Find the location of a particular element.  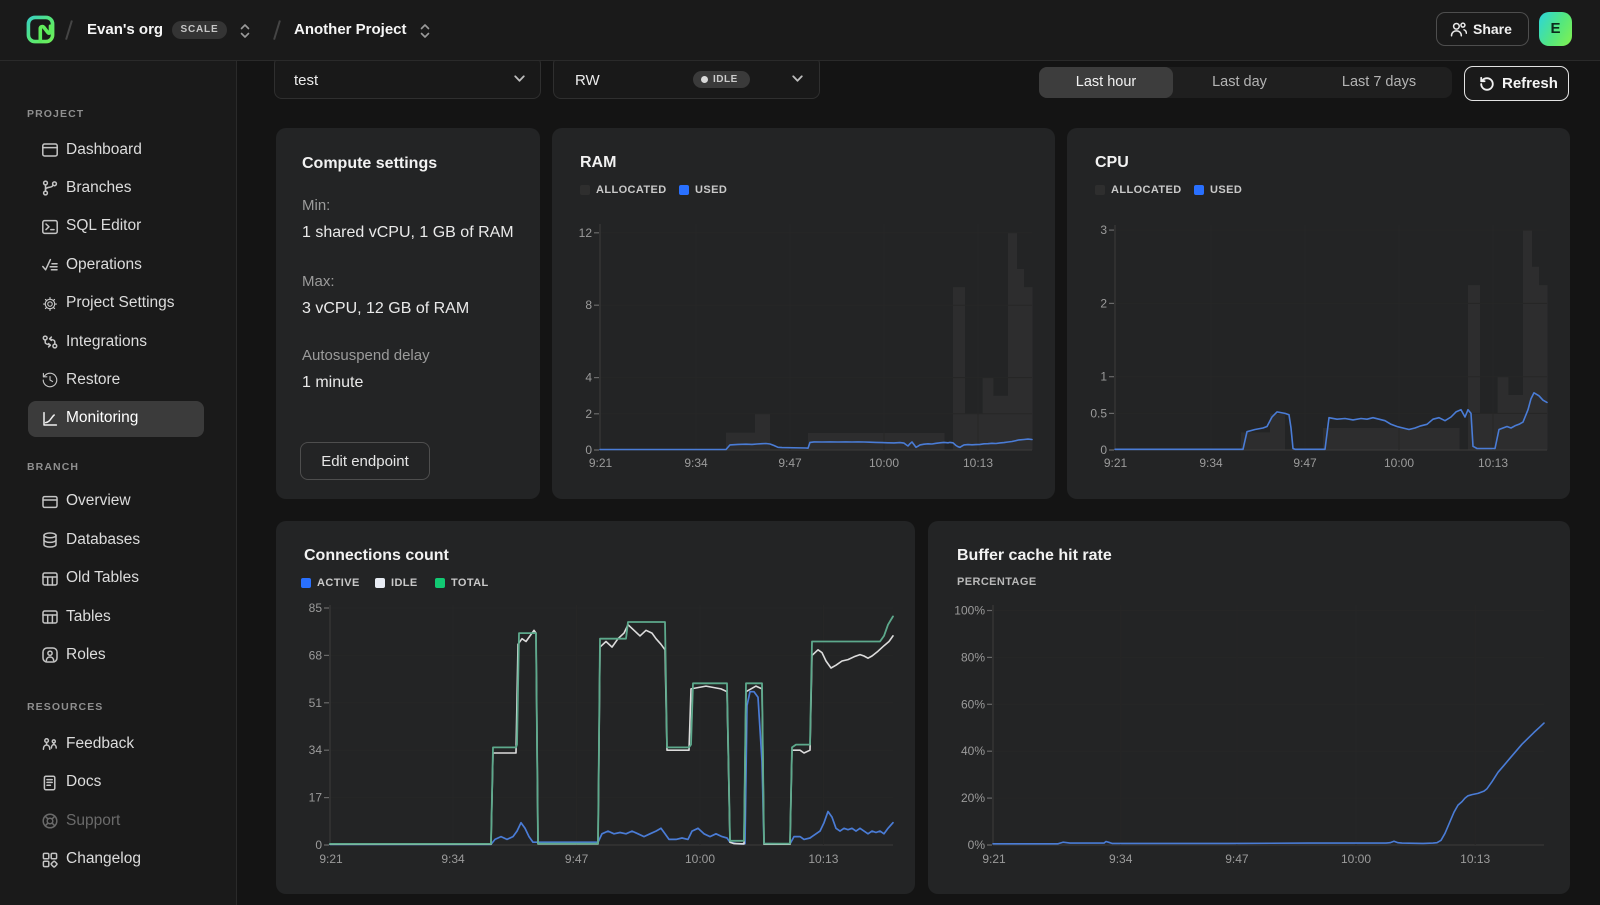

svg-text: 8 is located at coordinates (588, 305).